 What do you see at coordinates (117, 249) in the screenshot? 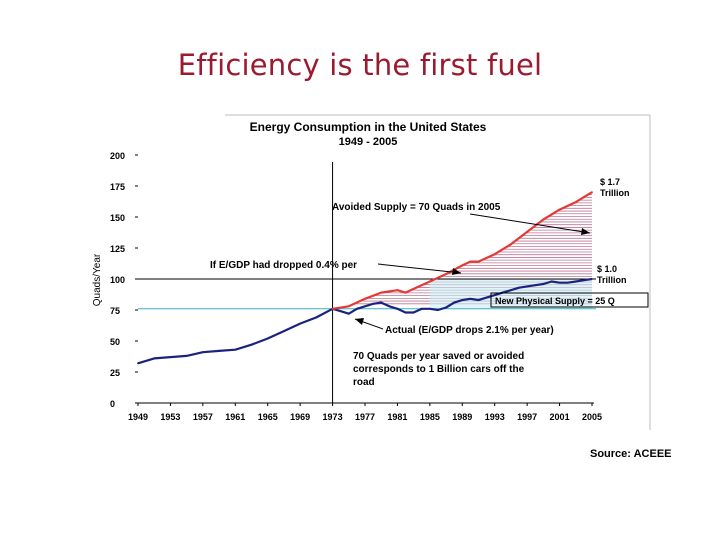
I see `y-tick-label: 125` at bounding box center [117, 249].